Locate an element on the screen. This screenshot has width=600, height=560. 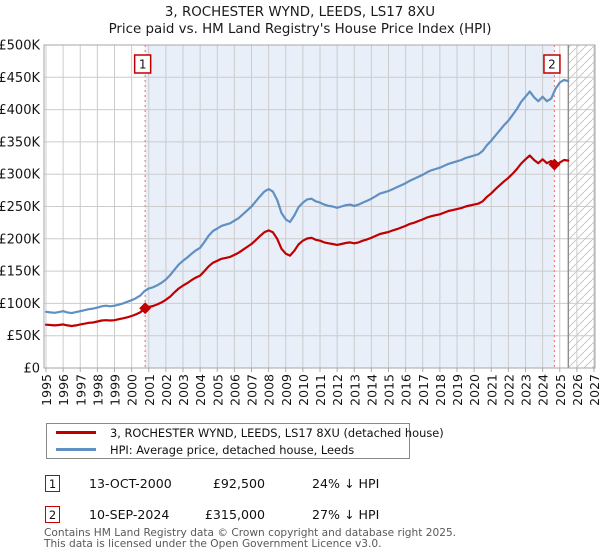
x-axis-label: 2009 is located at coordinates (286, 390).